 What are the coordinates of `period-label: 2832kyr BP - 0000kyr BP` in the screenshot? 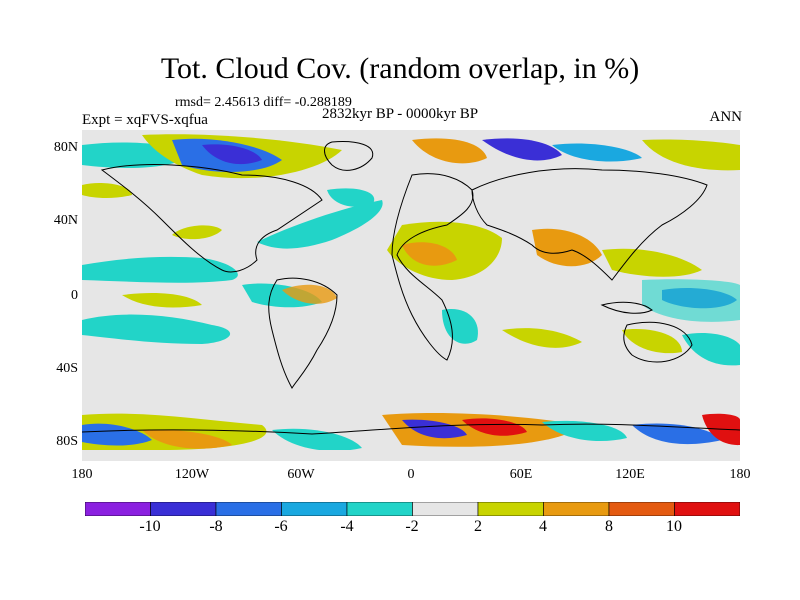 It's located at (400, 114).